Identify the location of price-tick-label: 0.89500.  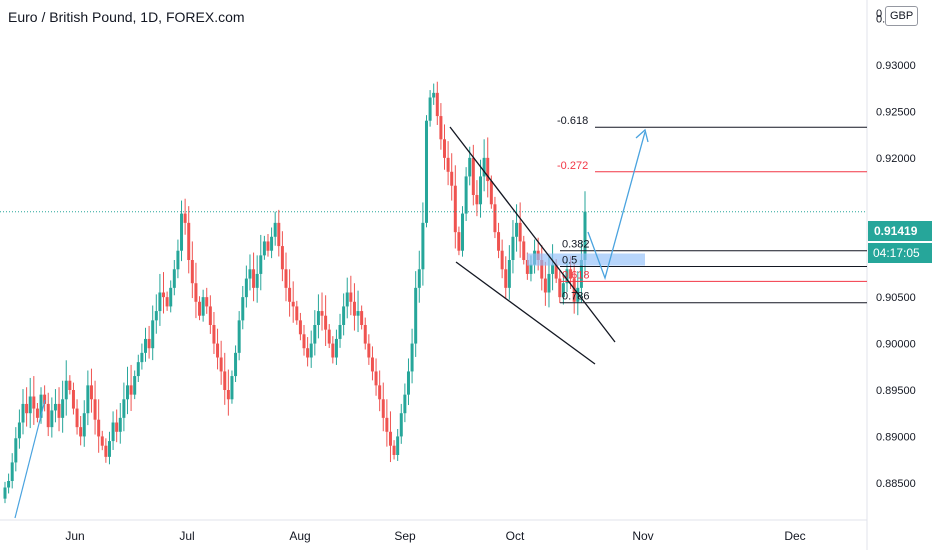
(896, 391).